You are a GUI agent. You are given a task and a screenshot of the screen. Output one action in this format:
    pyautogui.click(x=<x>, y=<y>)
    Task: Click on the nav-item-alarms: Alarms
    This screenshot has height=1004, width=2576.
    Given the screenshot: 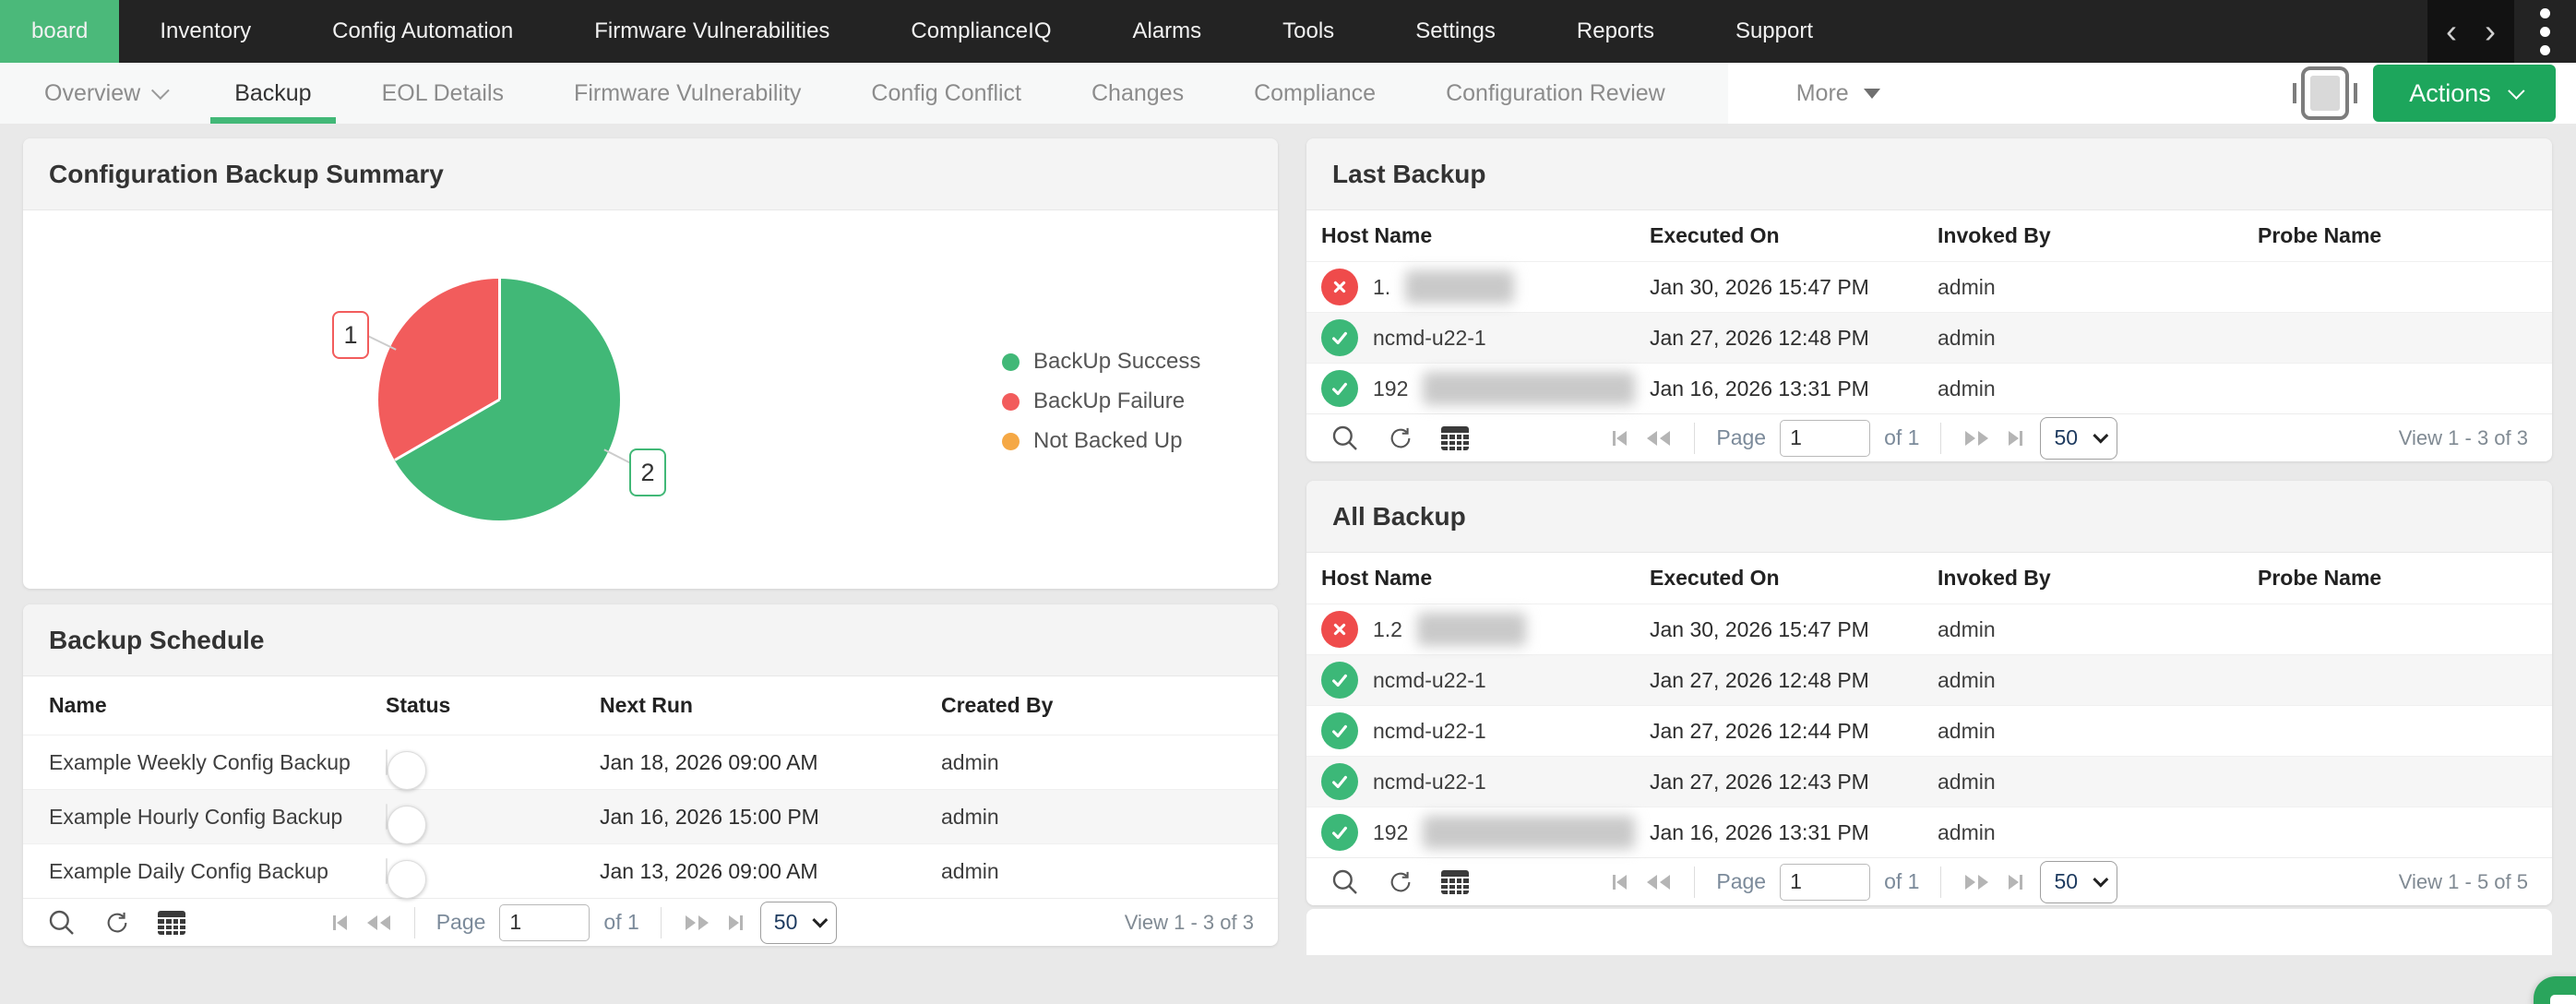 What is the action you would take?
    pyautogui.click(x=1167, y=30)
    